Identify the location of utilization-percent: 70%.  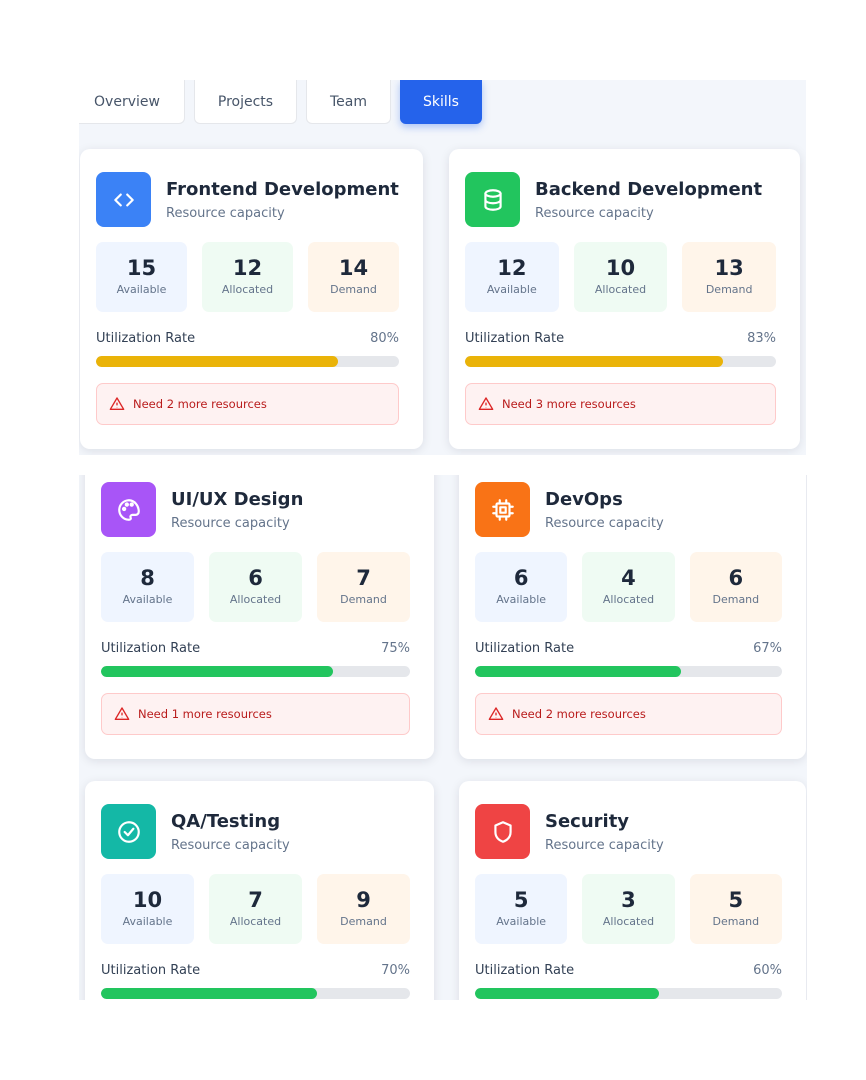
(395, 970).